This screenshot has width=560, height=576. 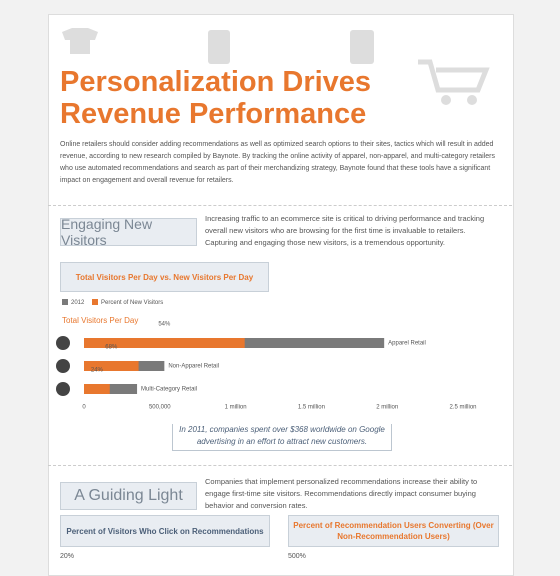 I want to click on x-tick-label: 0, so click(x=84, y=408).